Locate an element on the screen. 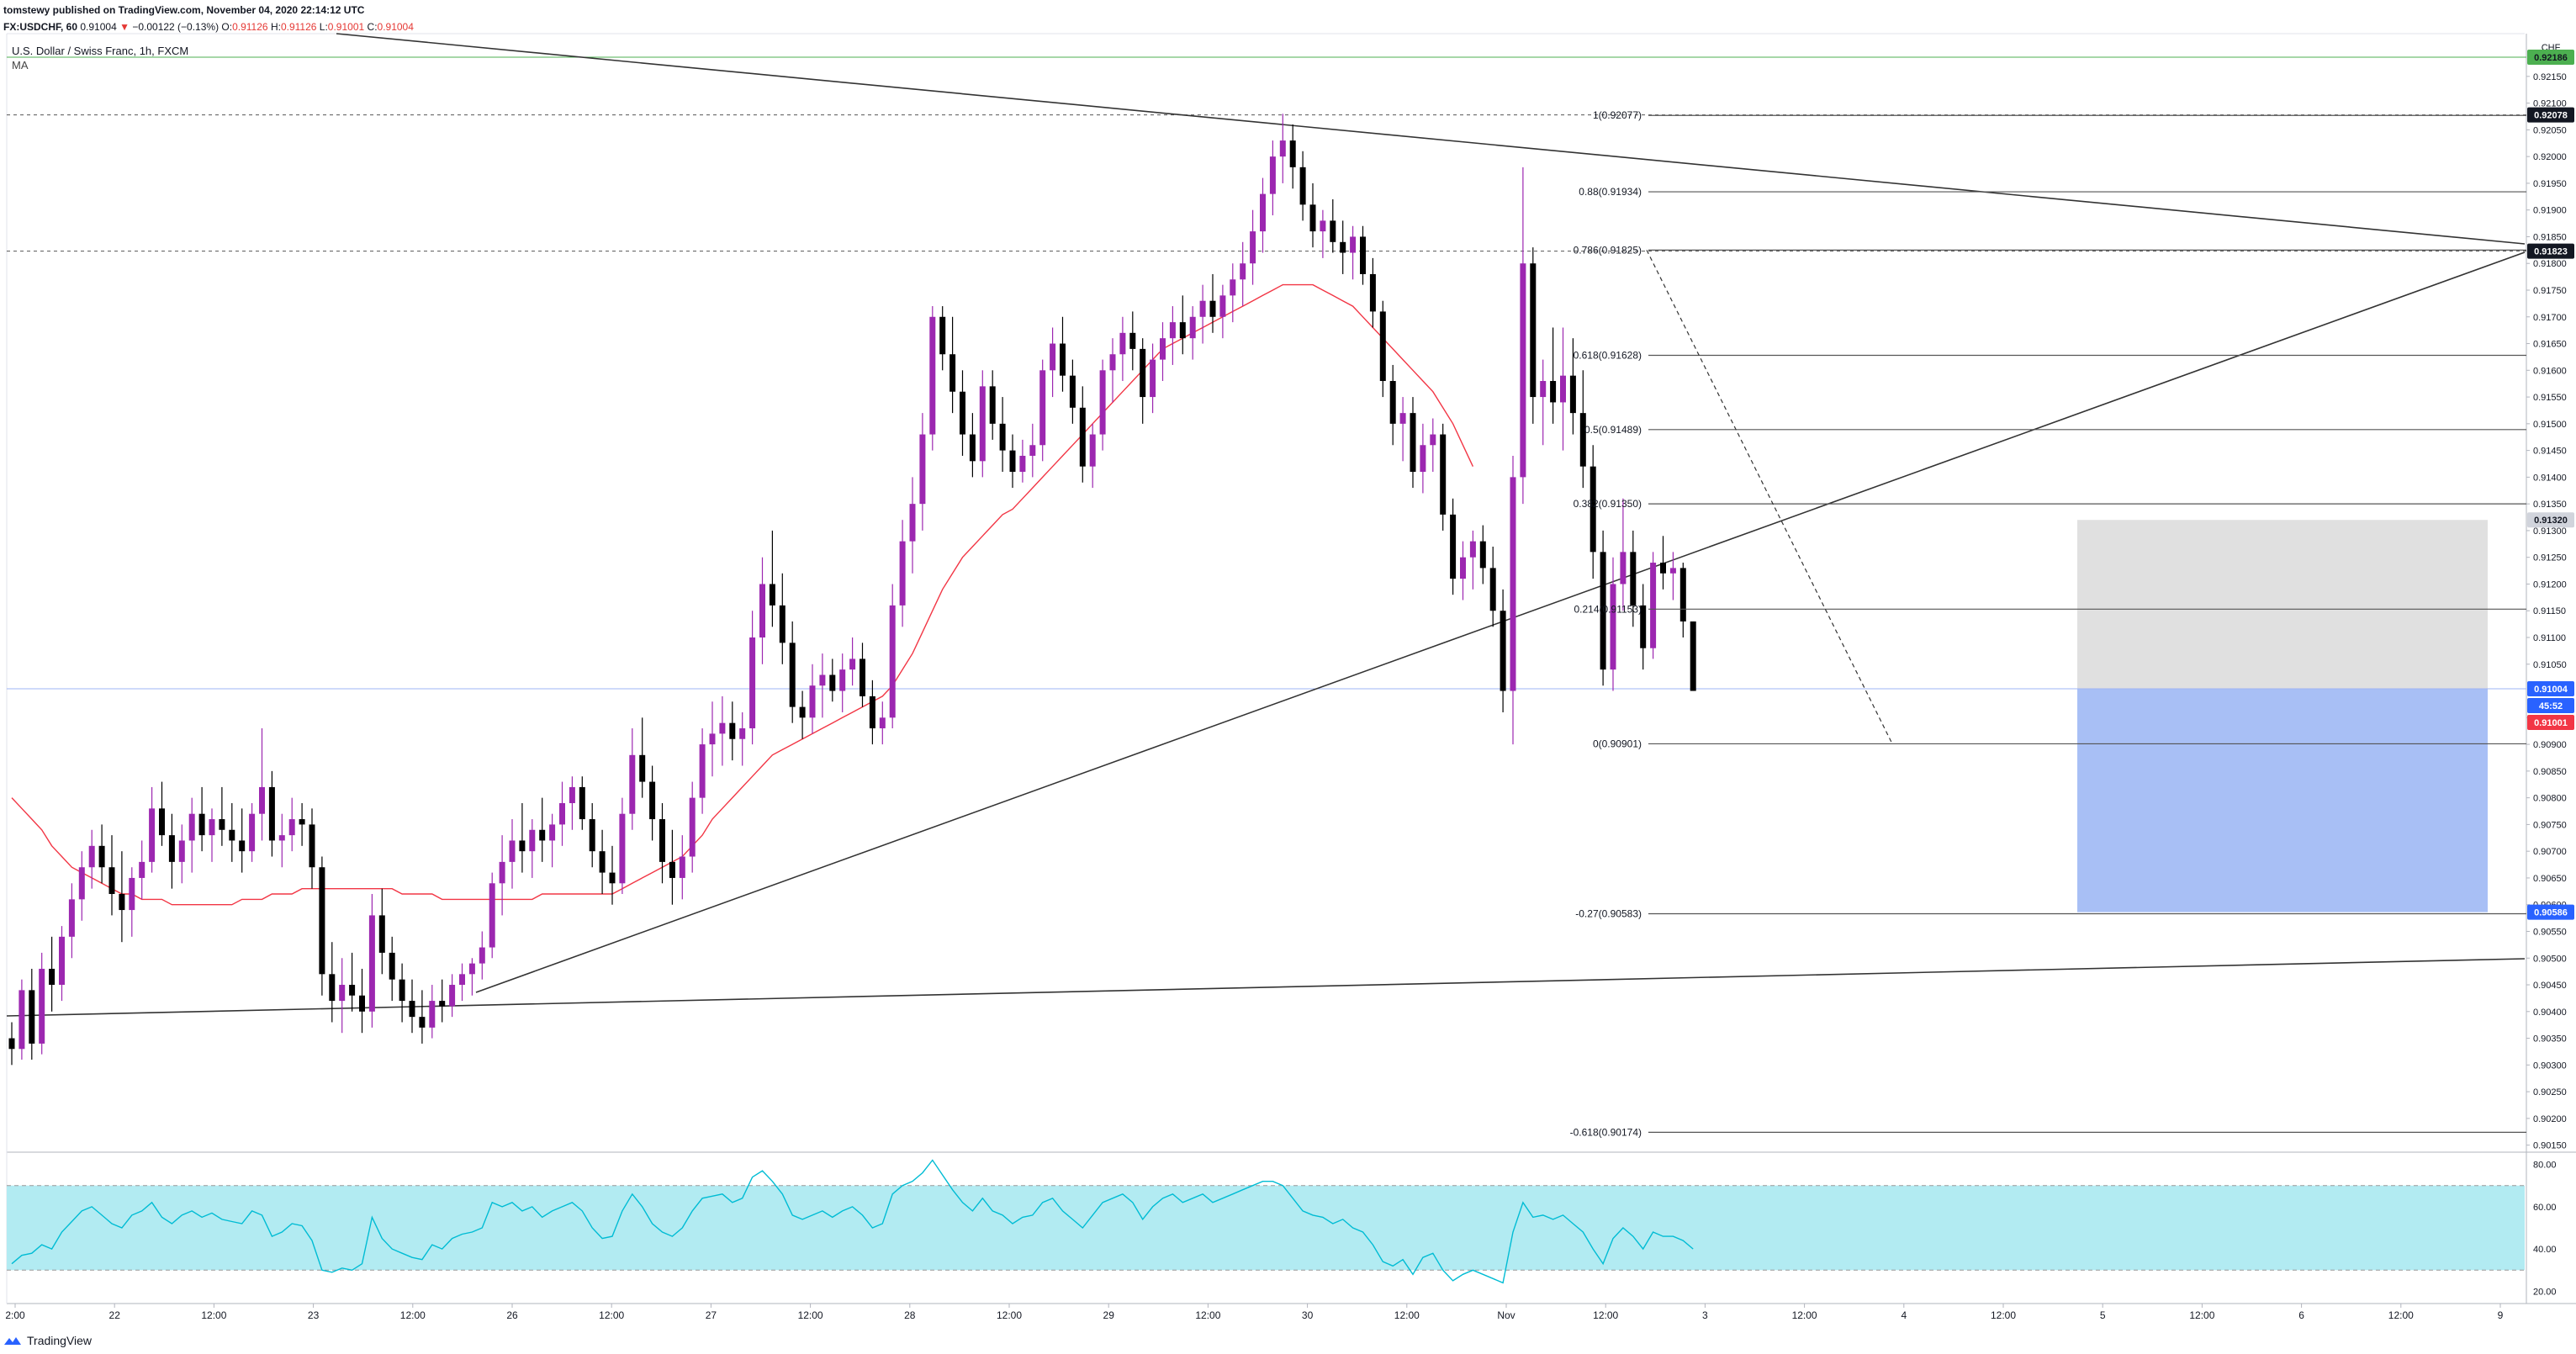 This screenshot has height=1354, width=2576. price-tick-label-23: 0.90950 is located at coordinates (2550, 718).